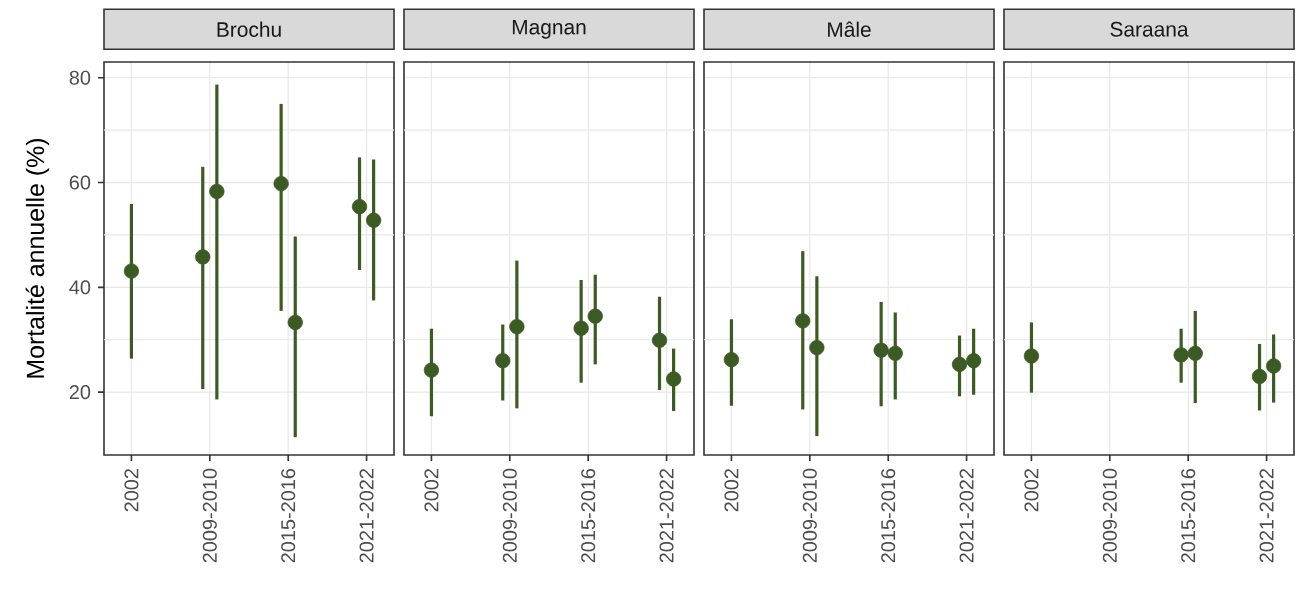 This screenshot has height=603, width=1305. What do you see at coordinates (37, 258) in the screenshot?
I see `y-axis-title: Mortalité annuelle (%)` at bounding box center [37, 258].